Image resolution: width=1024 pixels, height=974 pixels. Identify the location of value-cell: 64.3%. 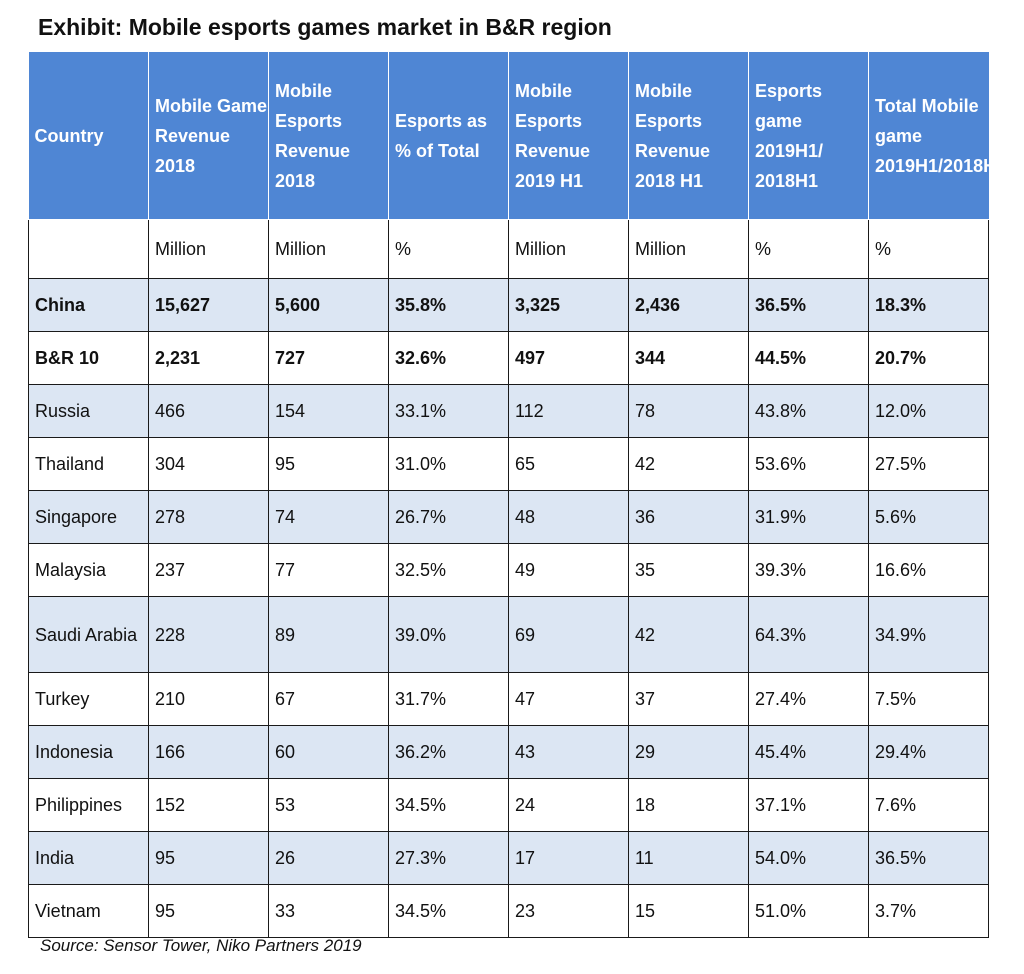
(808, 634).